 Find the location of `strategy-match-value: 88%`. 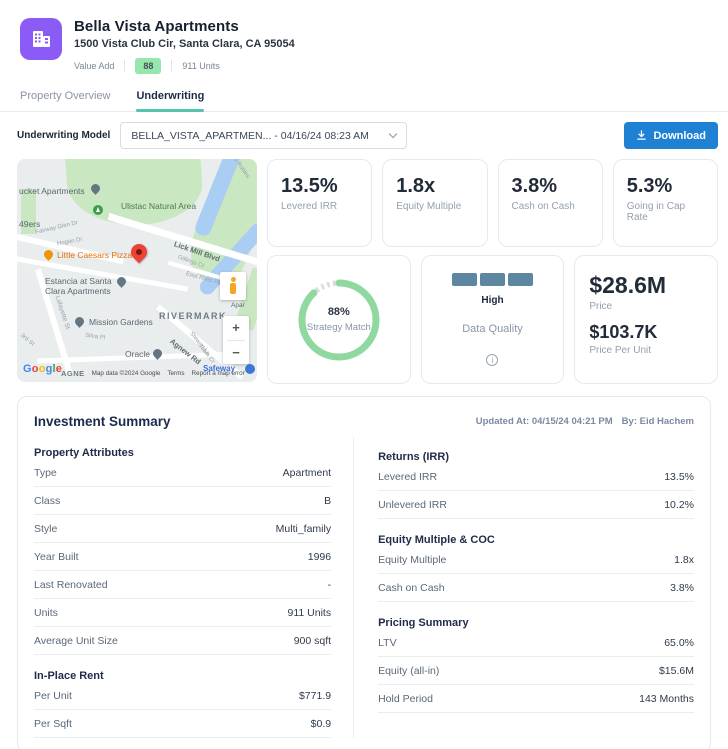

strategy-match-value: 88% is located at coordinates (338, 312).